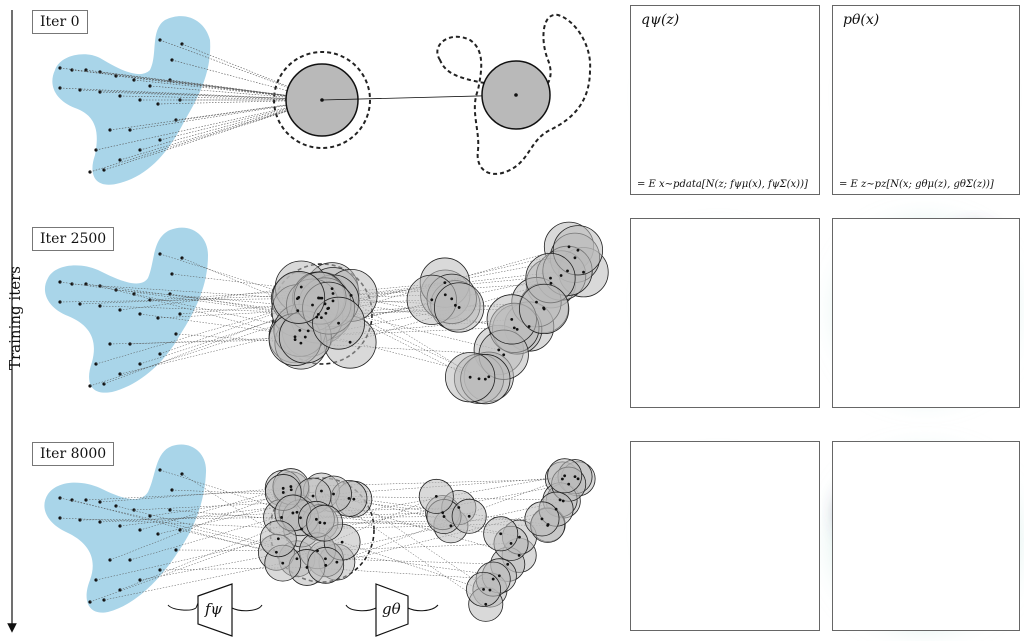  I want to click on p-density-title: pθ(x), so click(861, 20).